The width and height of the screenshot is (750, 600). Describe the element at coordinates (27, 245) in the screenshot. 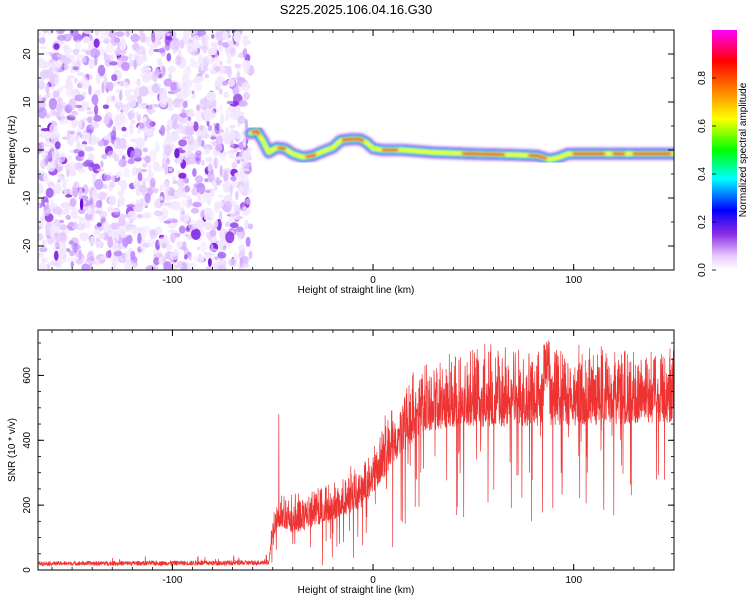

I see `spectrogram-ytick-label: -20` at that location.